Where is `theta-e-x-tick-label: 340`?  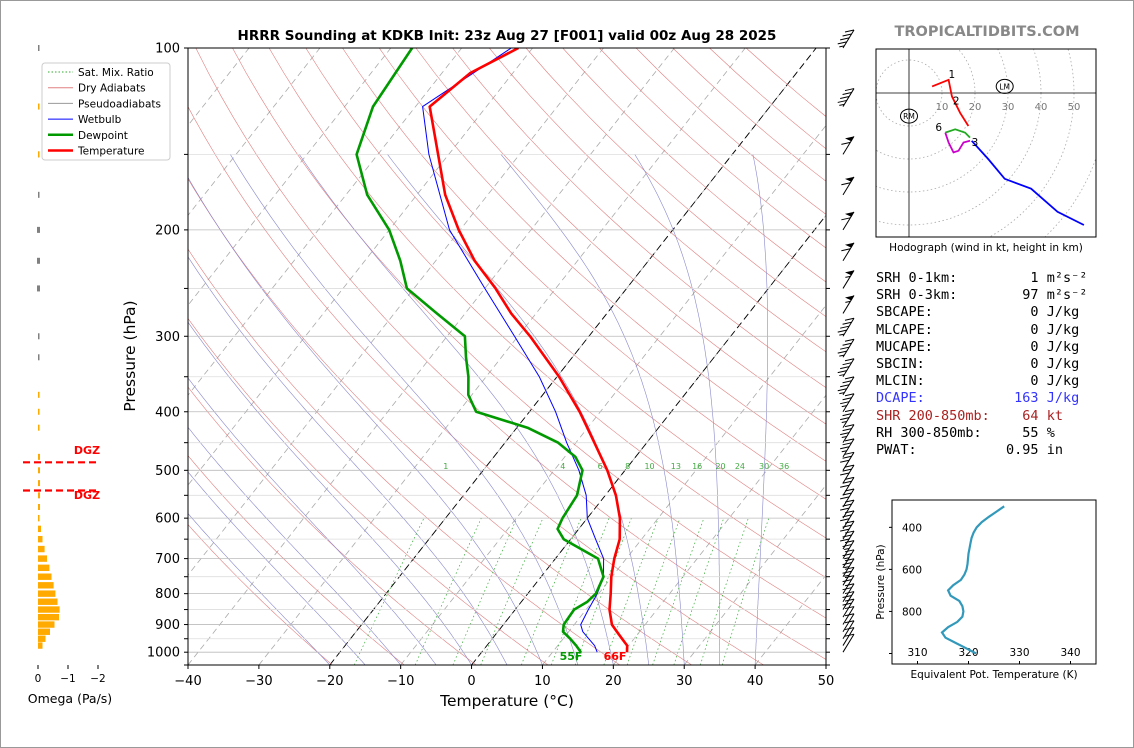 theta-e-x-tick-label: 340 is located at coordinates (1070, 653).